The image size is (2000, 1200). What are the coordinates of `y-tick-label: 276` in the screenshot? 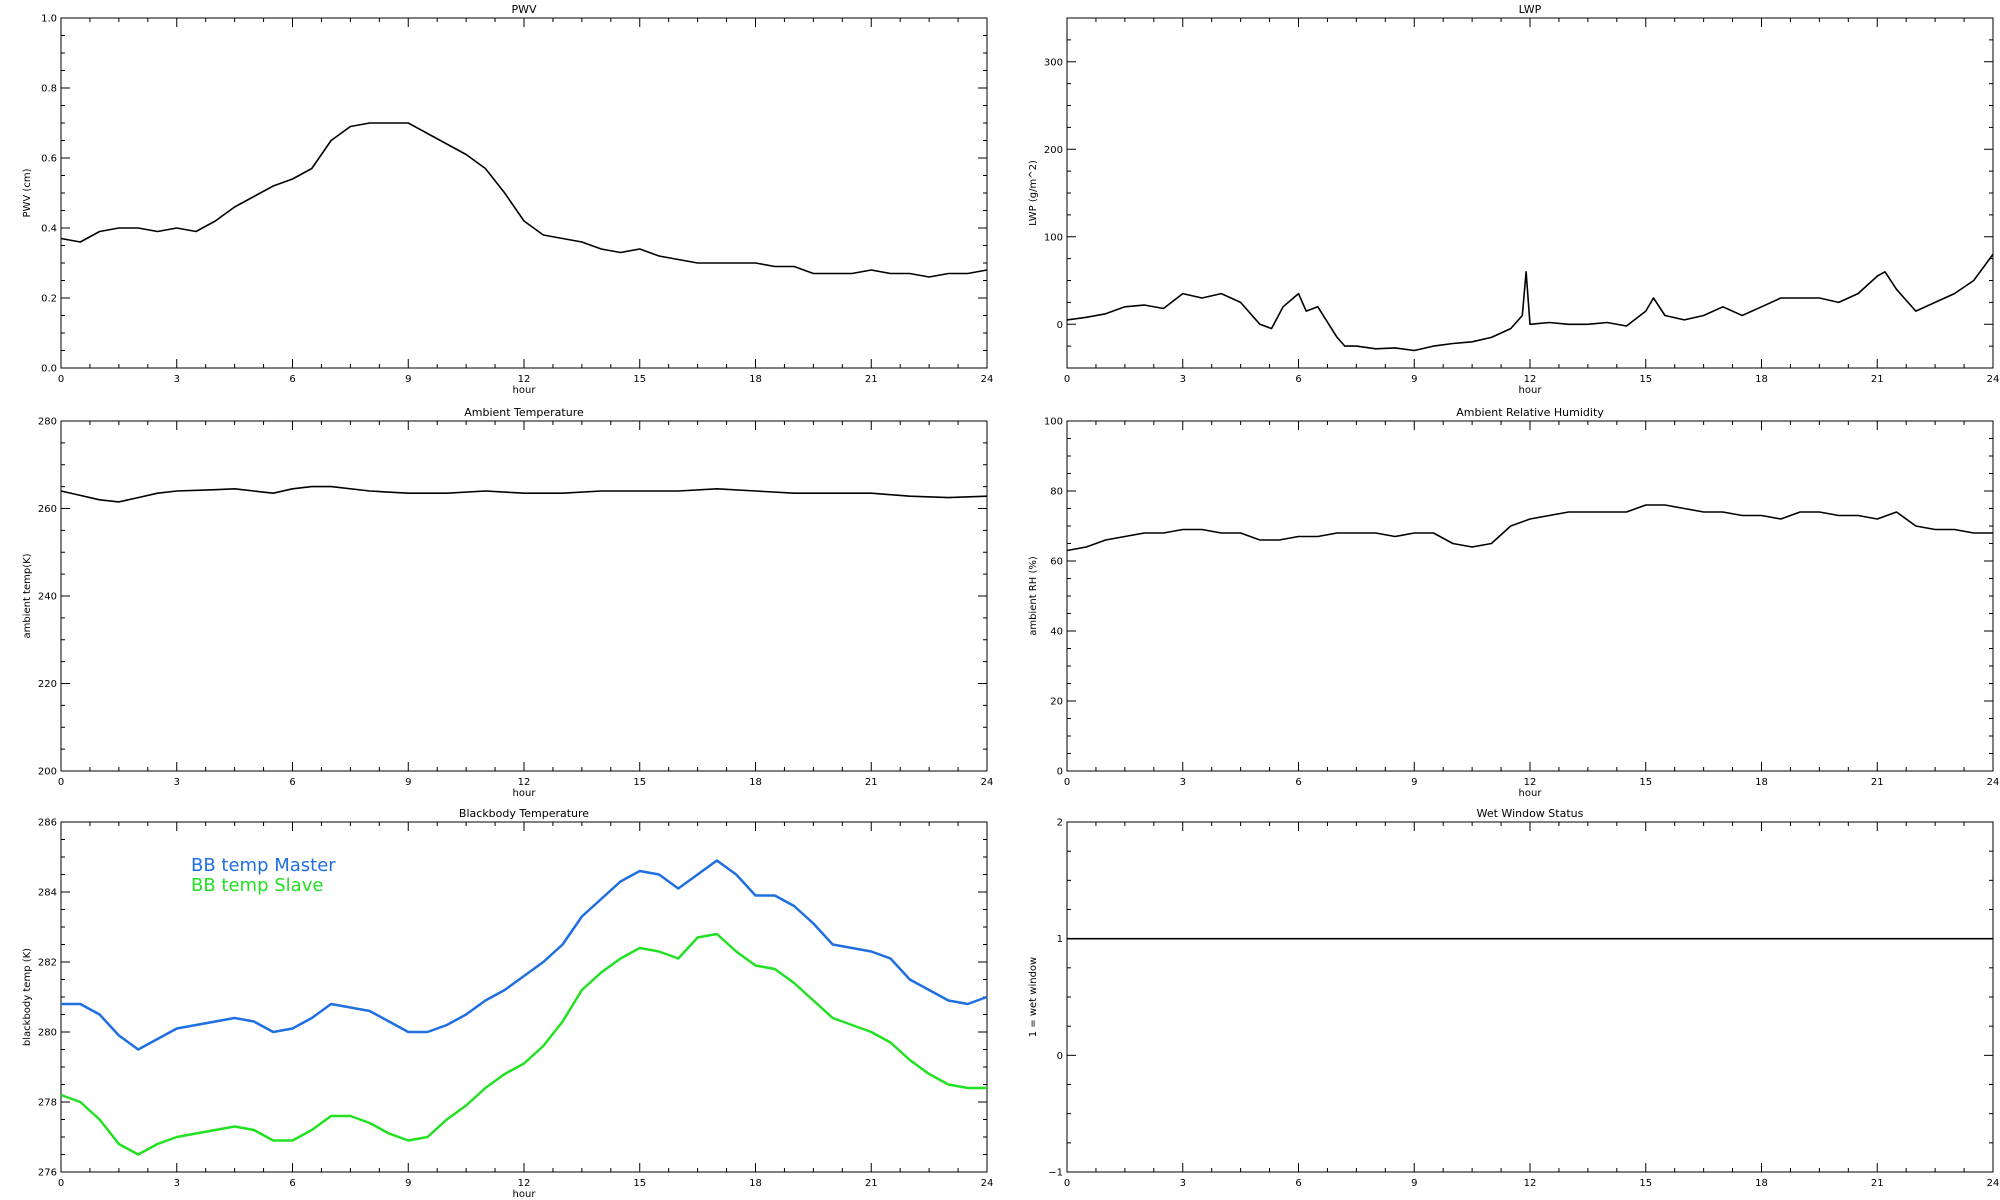 It's located at (47, 1173).